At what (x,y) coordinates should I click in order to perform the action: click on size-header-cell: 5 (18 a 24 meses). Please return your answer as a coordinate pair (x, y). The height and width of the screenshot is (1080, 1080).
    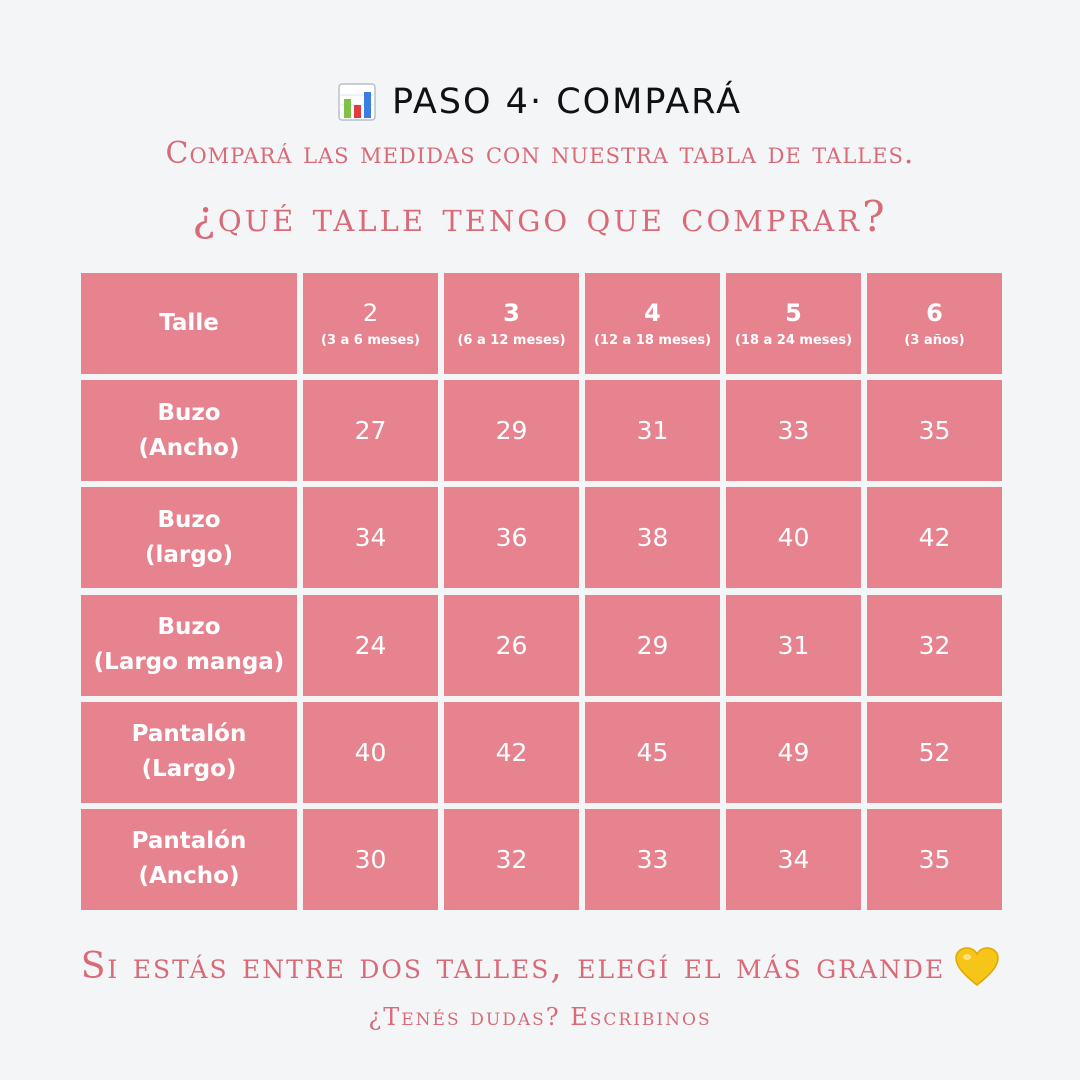
    Looking at the image, I should click on (793, 323).